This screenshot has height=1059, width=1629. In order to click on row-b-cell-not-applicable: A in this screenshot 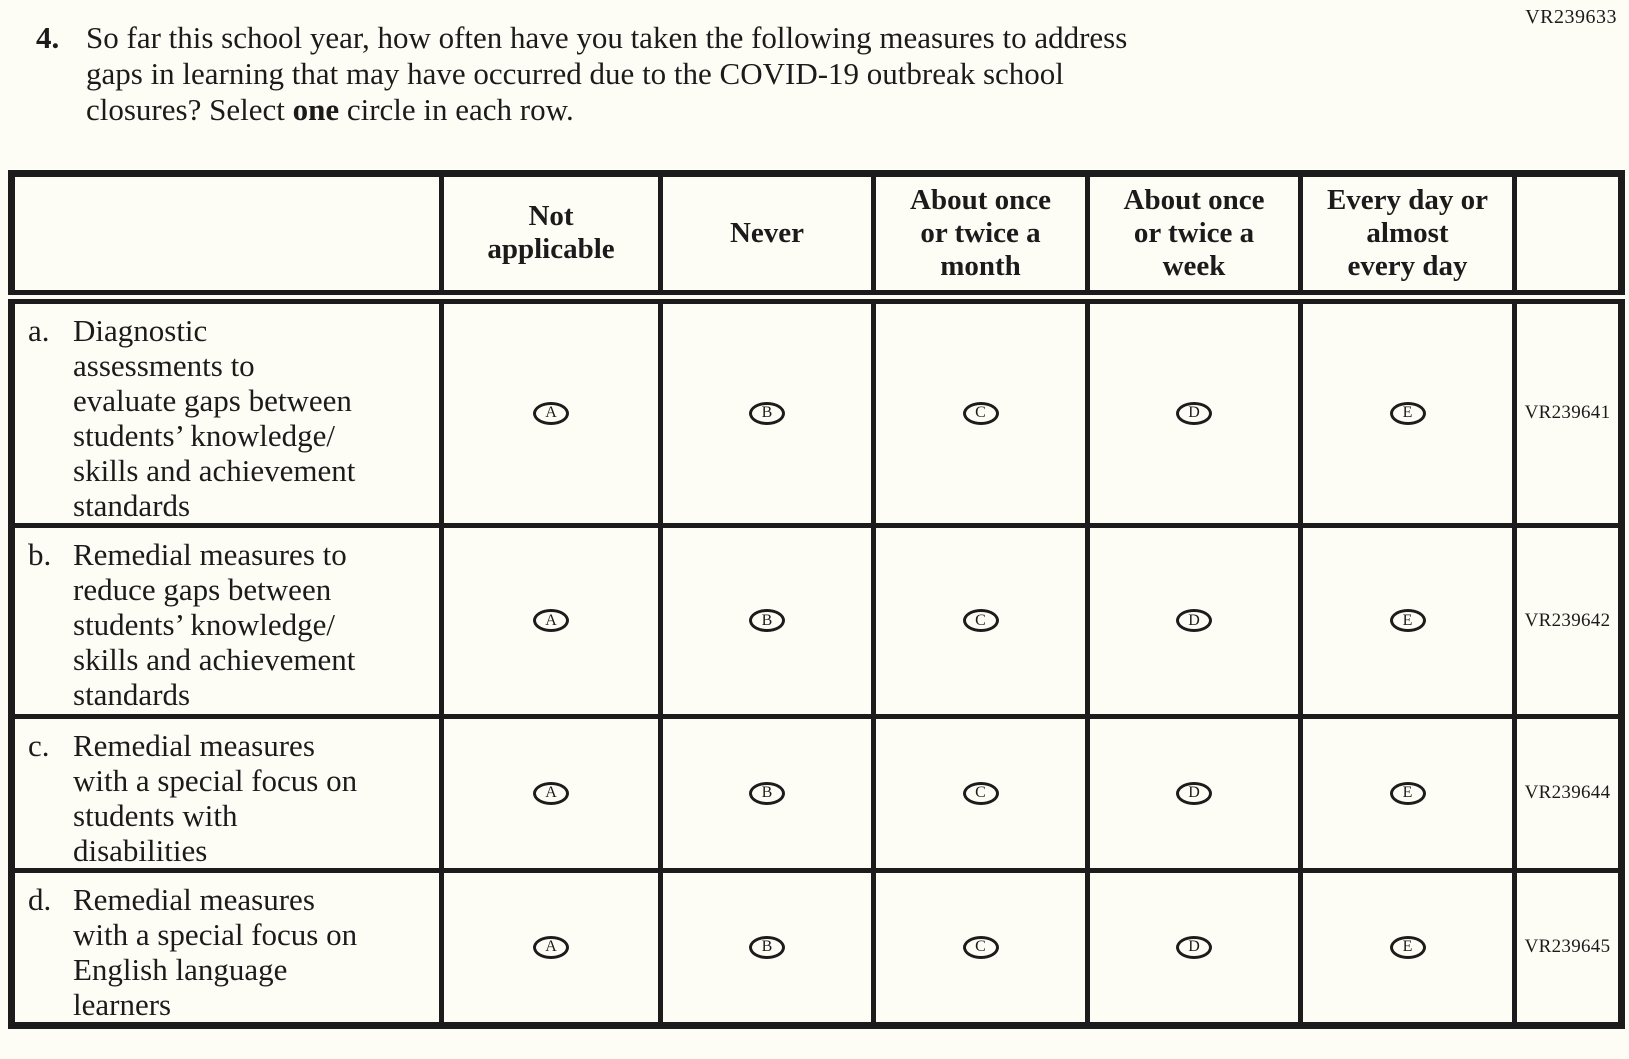, I will do `click(551, 620)`.